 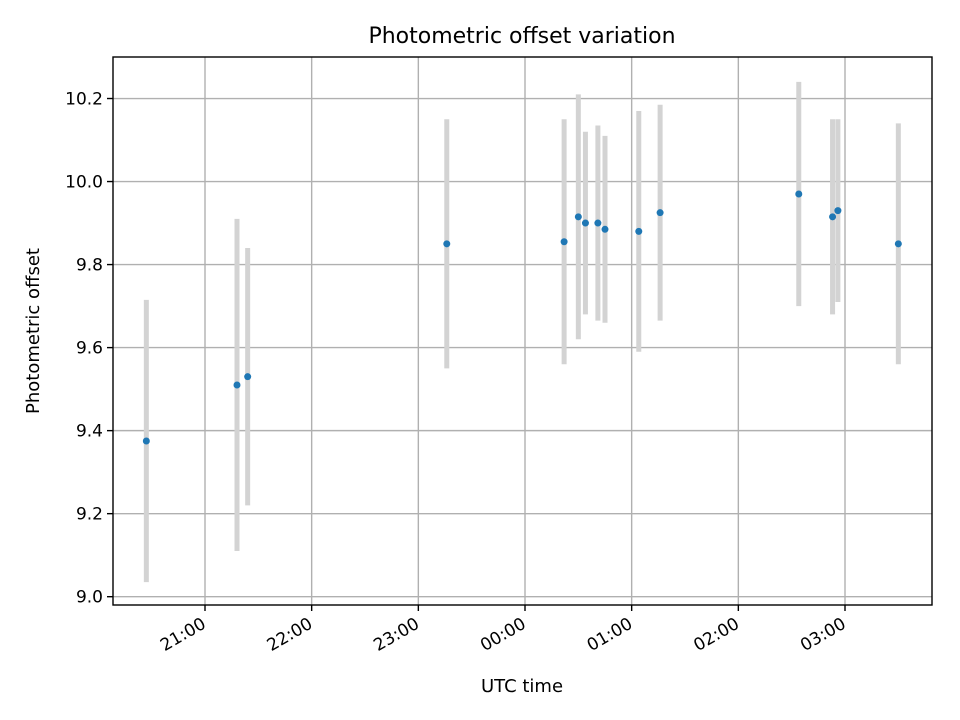 What do you see at coordinates (290, 635) in the screenshot?
I see `x-tick-label: 22:00` at bounding box center [290, 635].